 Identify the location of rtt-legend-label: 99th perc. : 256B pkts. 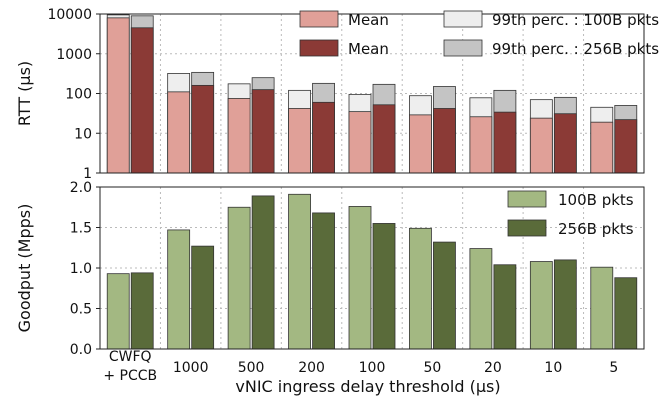
(575, 49).